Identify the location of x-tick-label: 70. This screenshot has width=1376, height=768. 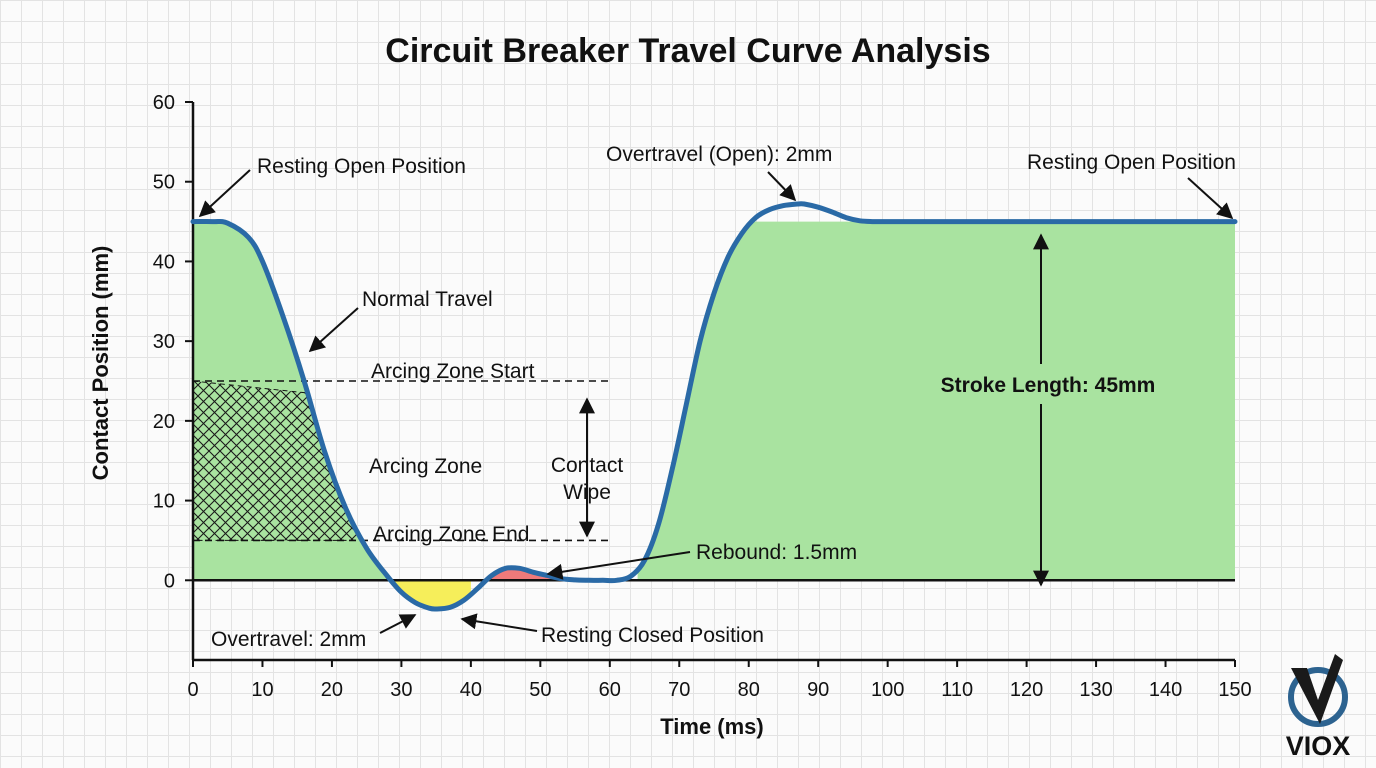
(679, 690).